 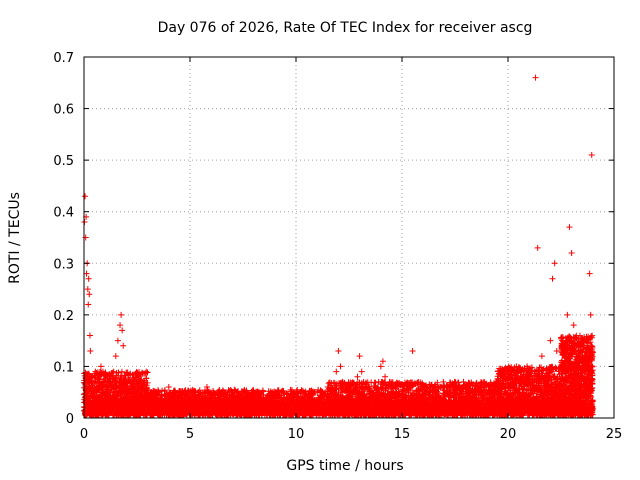 I want to click on data-point, so click(x=121, y=371).